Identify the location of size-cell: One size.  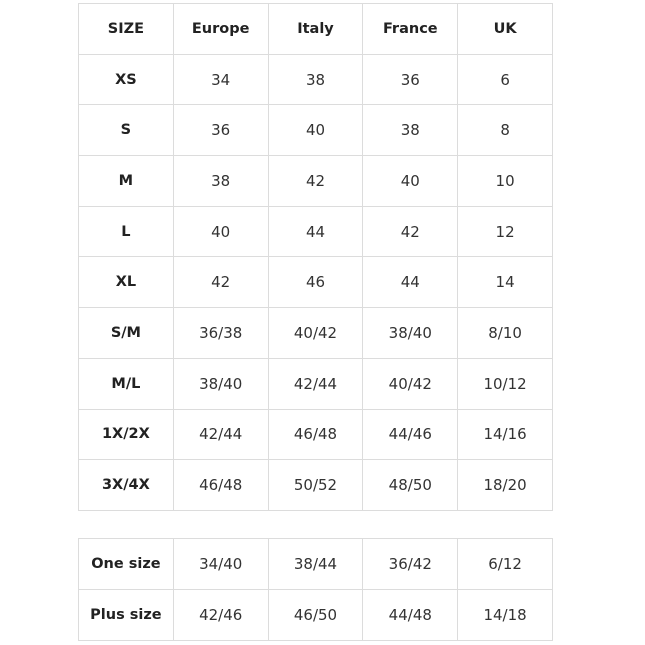
(126, 564).